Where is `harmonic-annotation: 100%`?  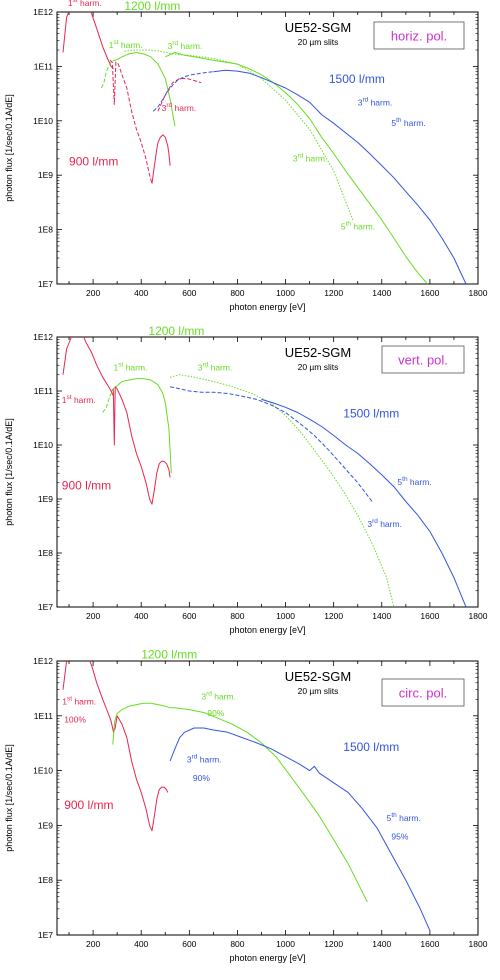 harmonic-annotation: 100% is located at coordinates (75, 720).